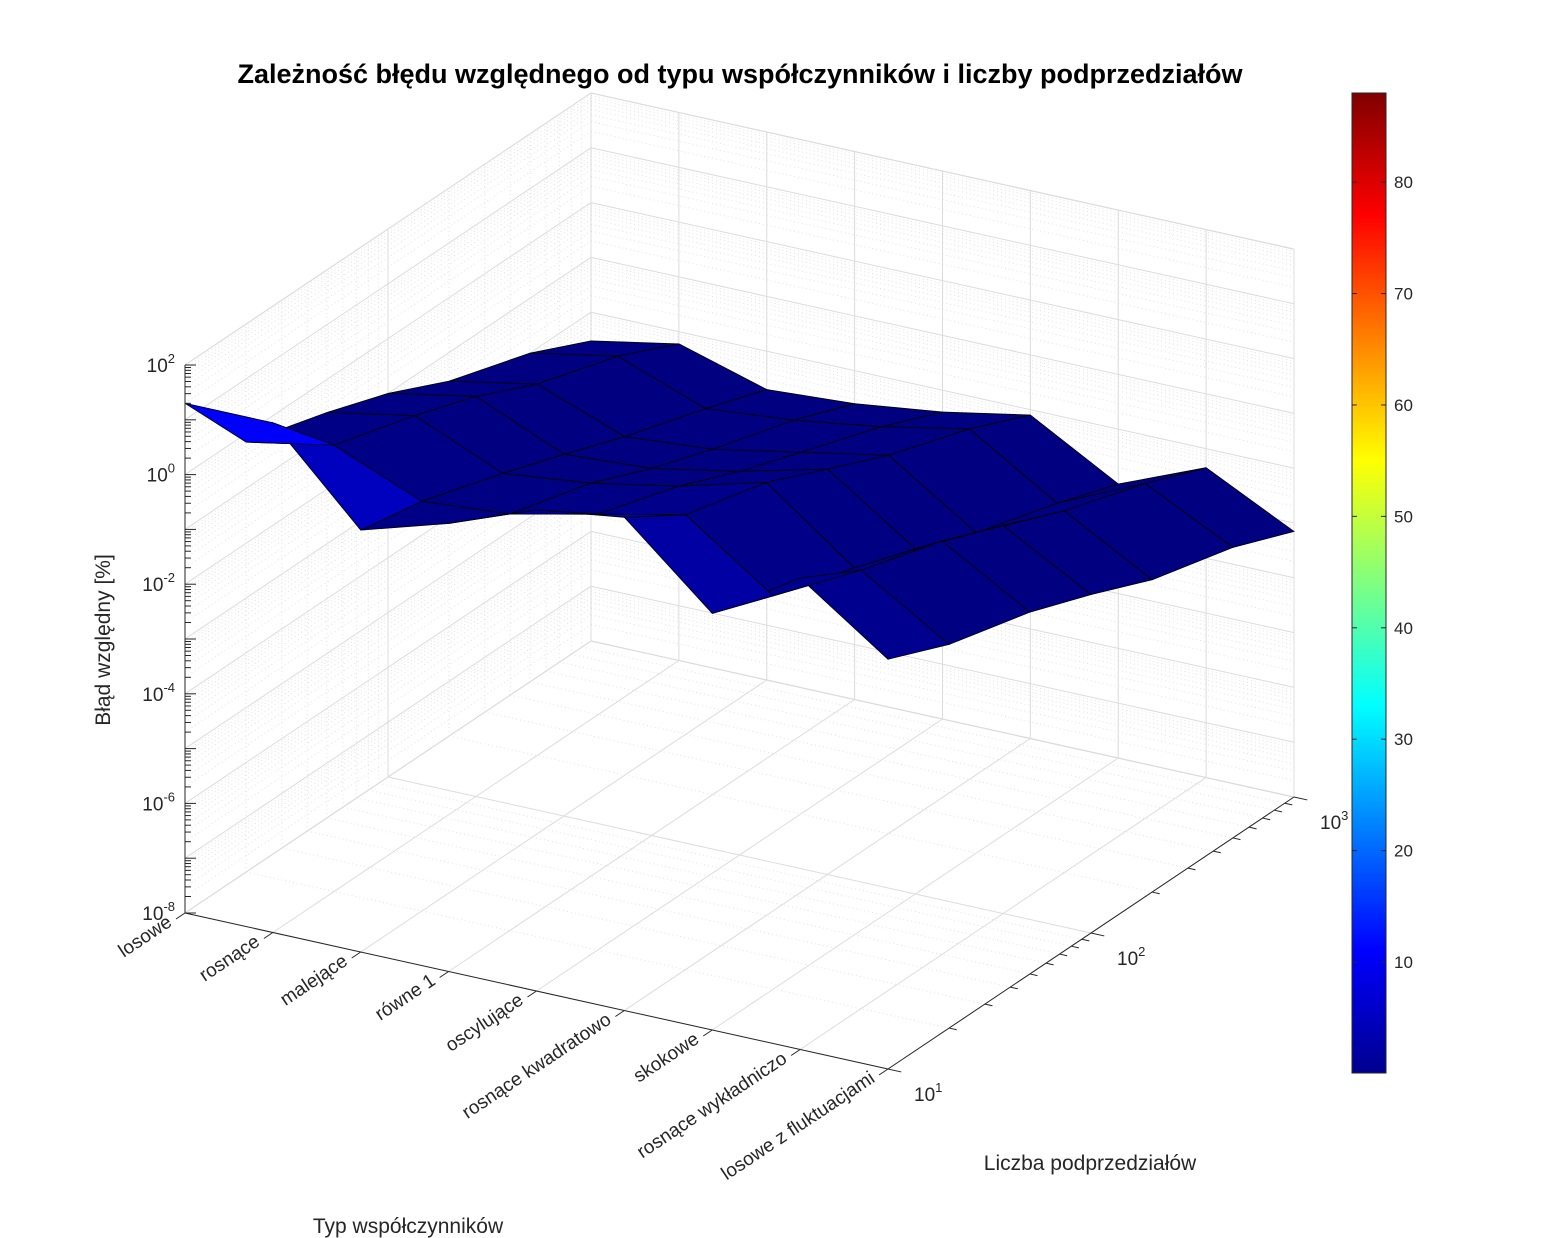 The width and height of the screenshot is (1563, 1238). Describe the element at coordinates (1403, 182) in the screenshot. I see `colorbar-tick-label: 80` at that location.